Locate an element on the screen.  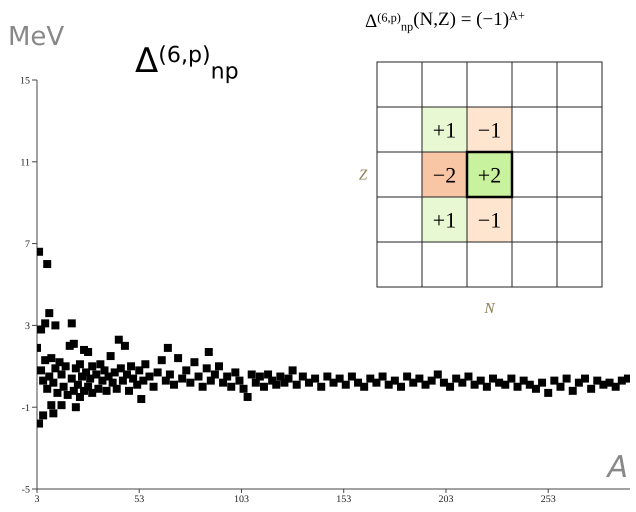
x-tick-label: 153 is located at coordinates (344, 500).